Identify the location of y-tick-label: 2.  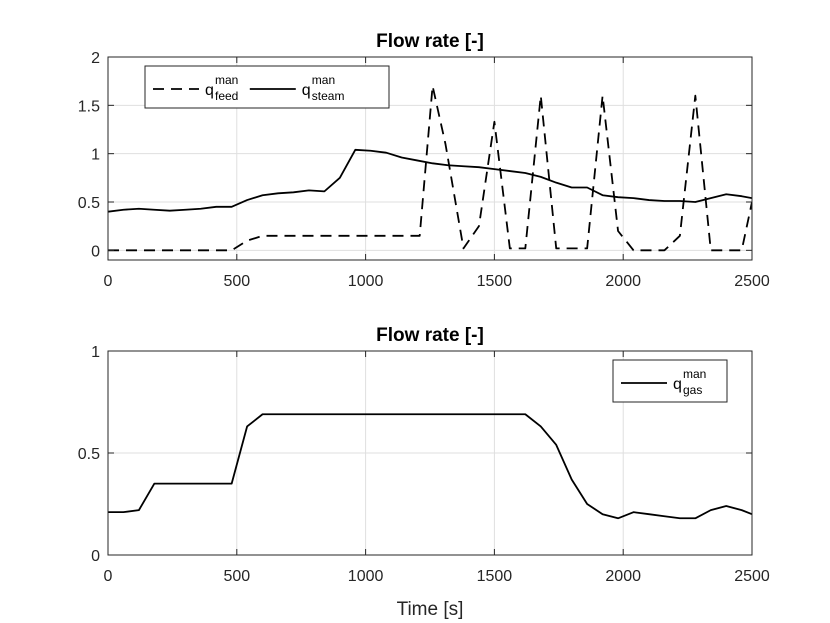
(95, 58).